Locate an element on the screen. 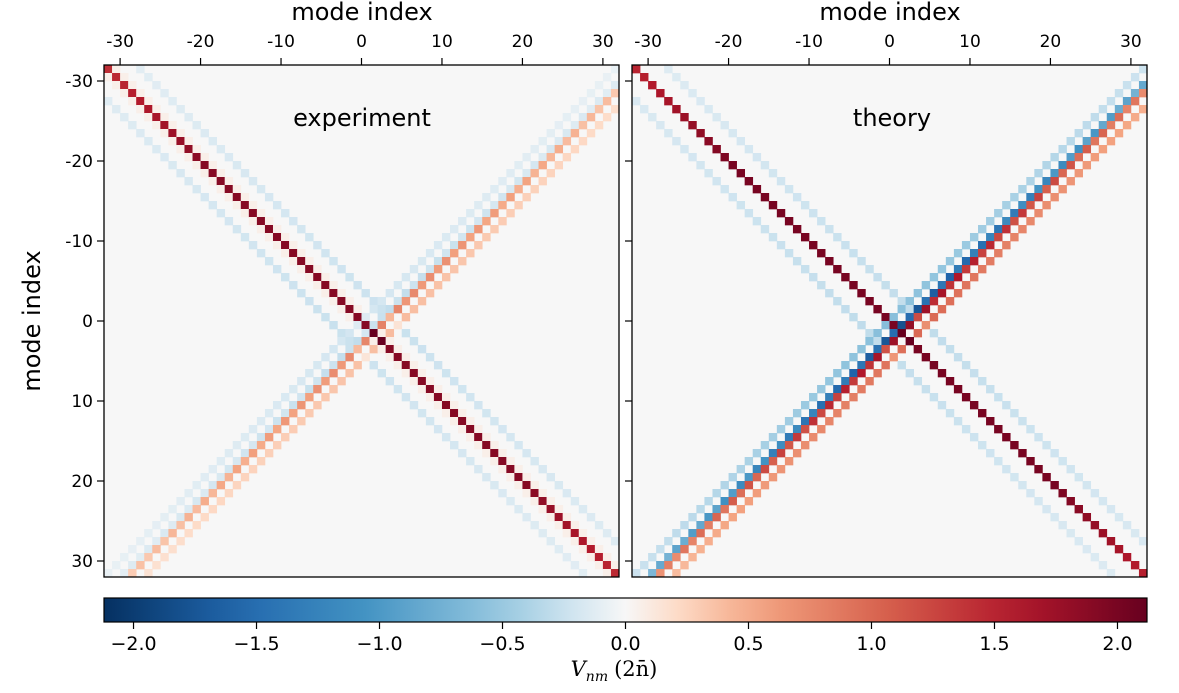  colorbar-tick-label: 1.5 is located at coordinates (994, 644).